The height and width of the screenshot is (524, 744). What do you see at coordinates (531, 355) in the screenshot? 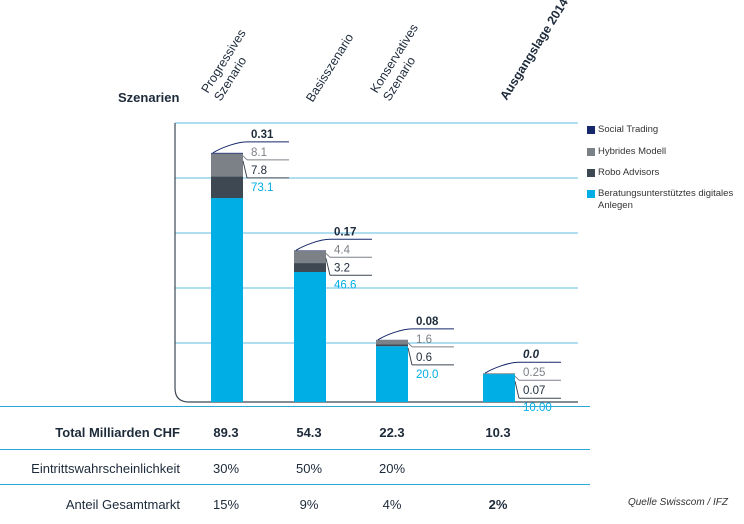
I see `data-label: 0.0` at bounding box center [531, 355].